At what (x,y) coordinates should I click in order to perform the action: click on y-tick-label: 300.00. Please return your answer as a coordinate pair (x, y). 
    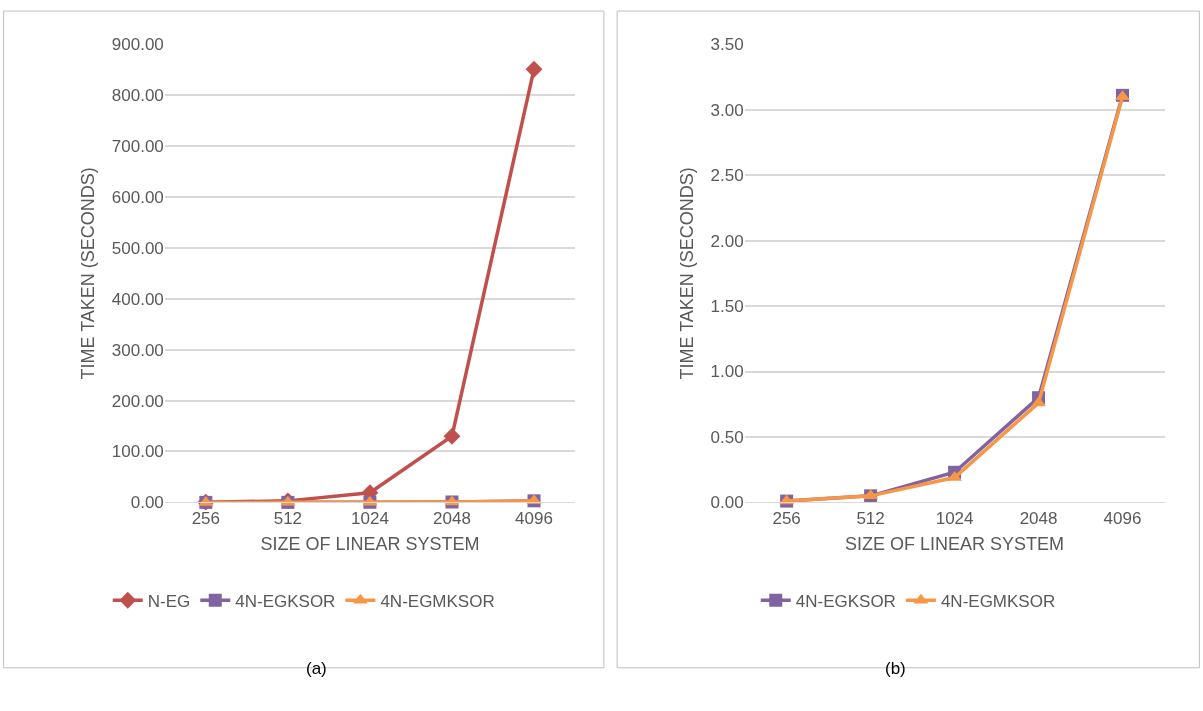
    Looking at the image, I should click on (137, 350).